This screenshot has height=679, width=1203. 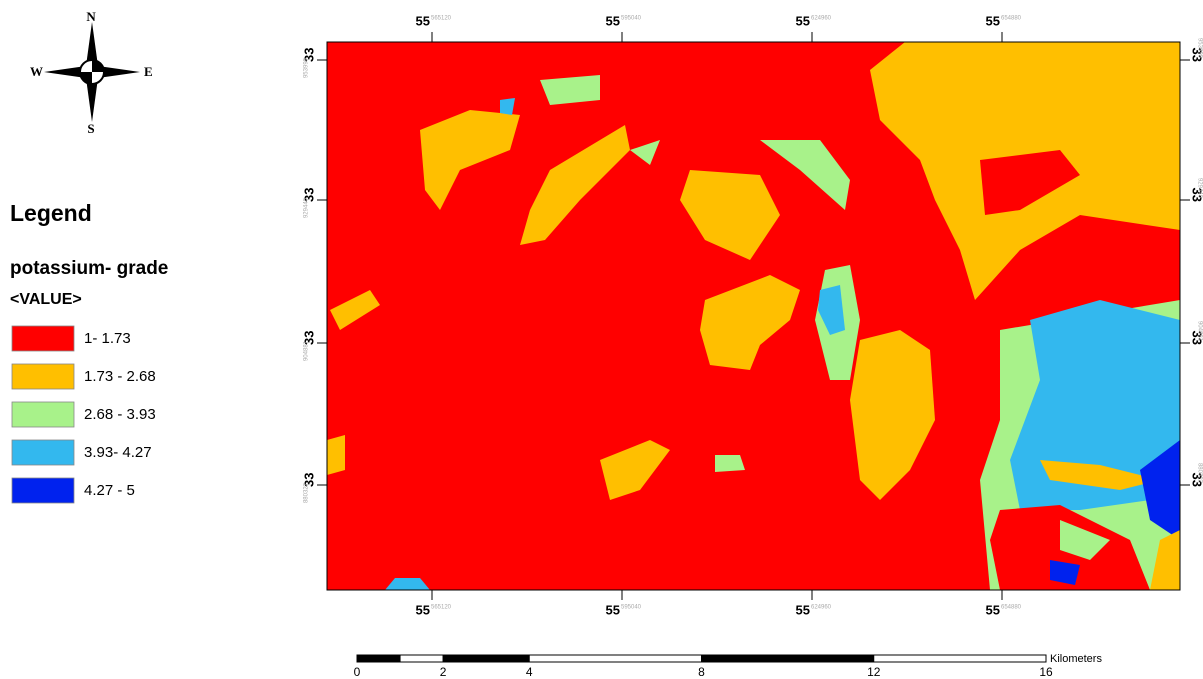 I want to click on legend-layer: potassium- grade, so click(x=89, y=268).